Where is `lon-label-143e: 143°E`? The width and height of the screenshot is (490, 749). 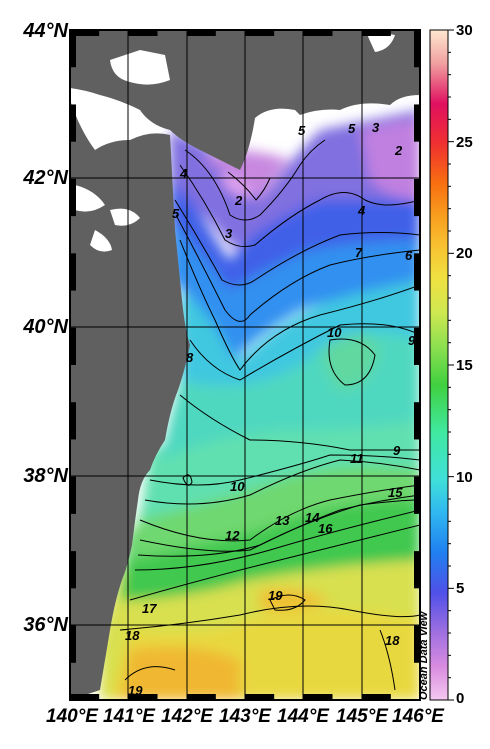
lon-label-143e: 143°E is located at coordinates (245, 716).